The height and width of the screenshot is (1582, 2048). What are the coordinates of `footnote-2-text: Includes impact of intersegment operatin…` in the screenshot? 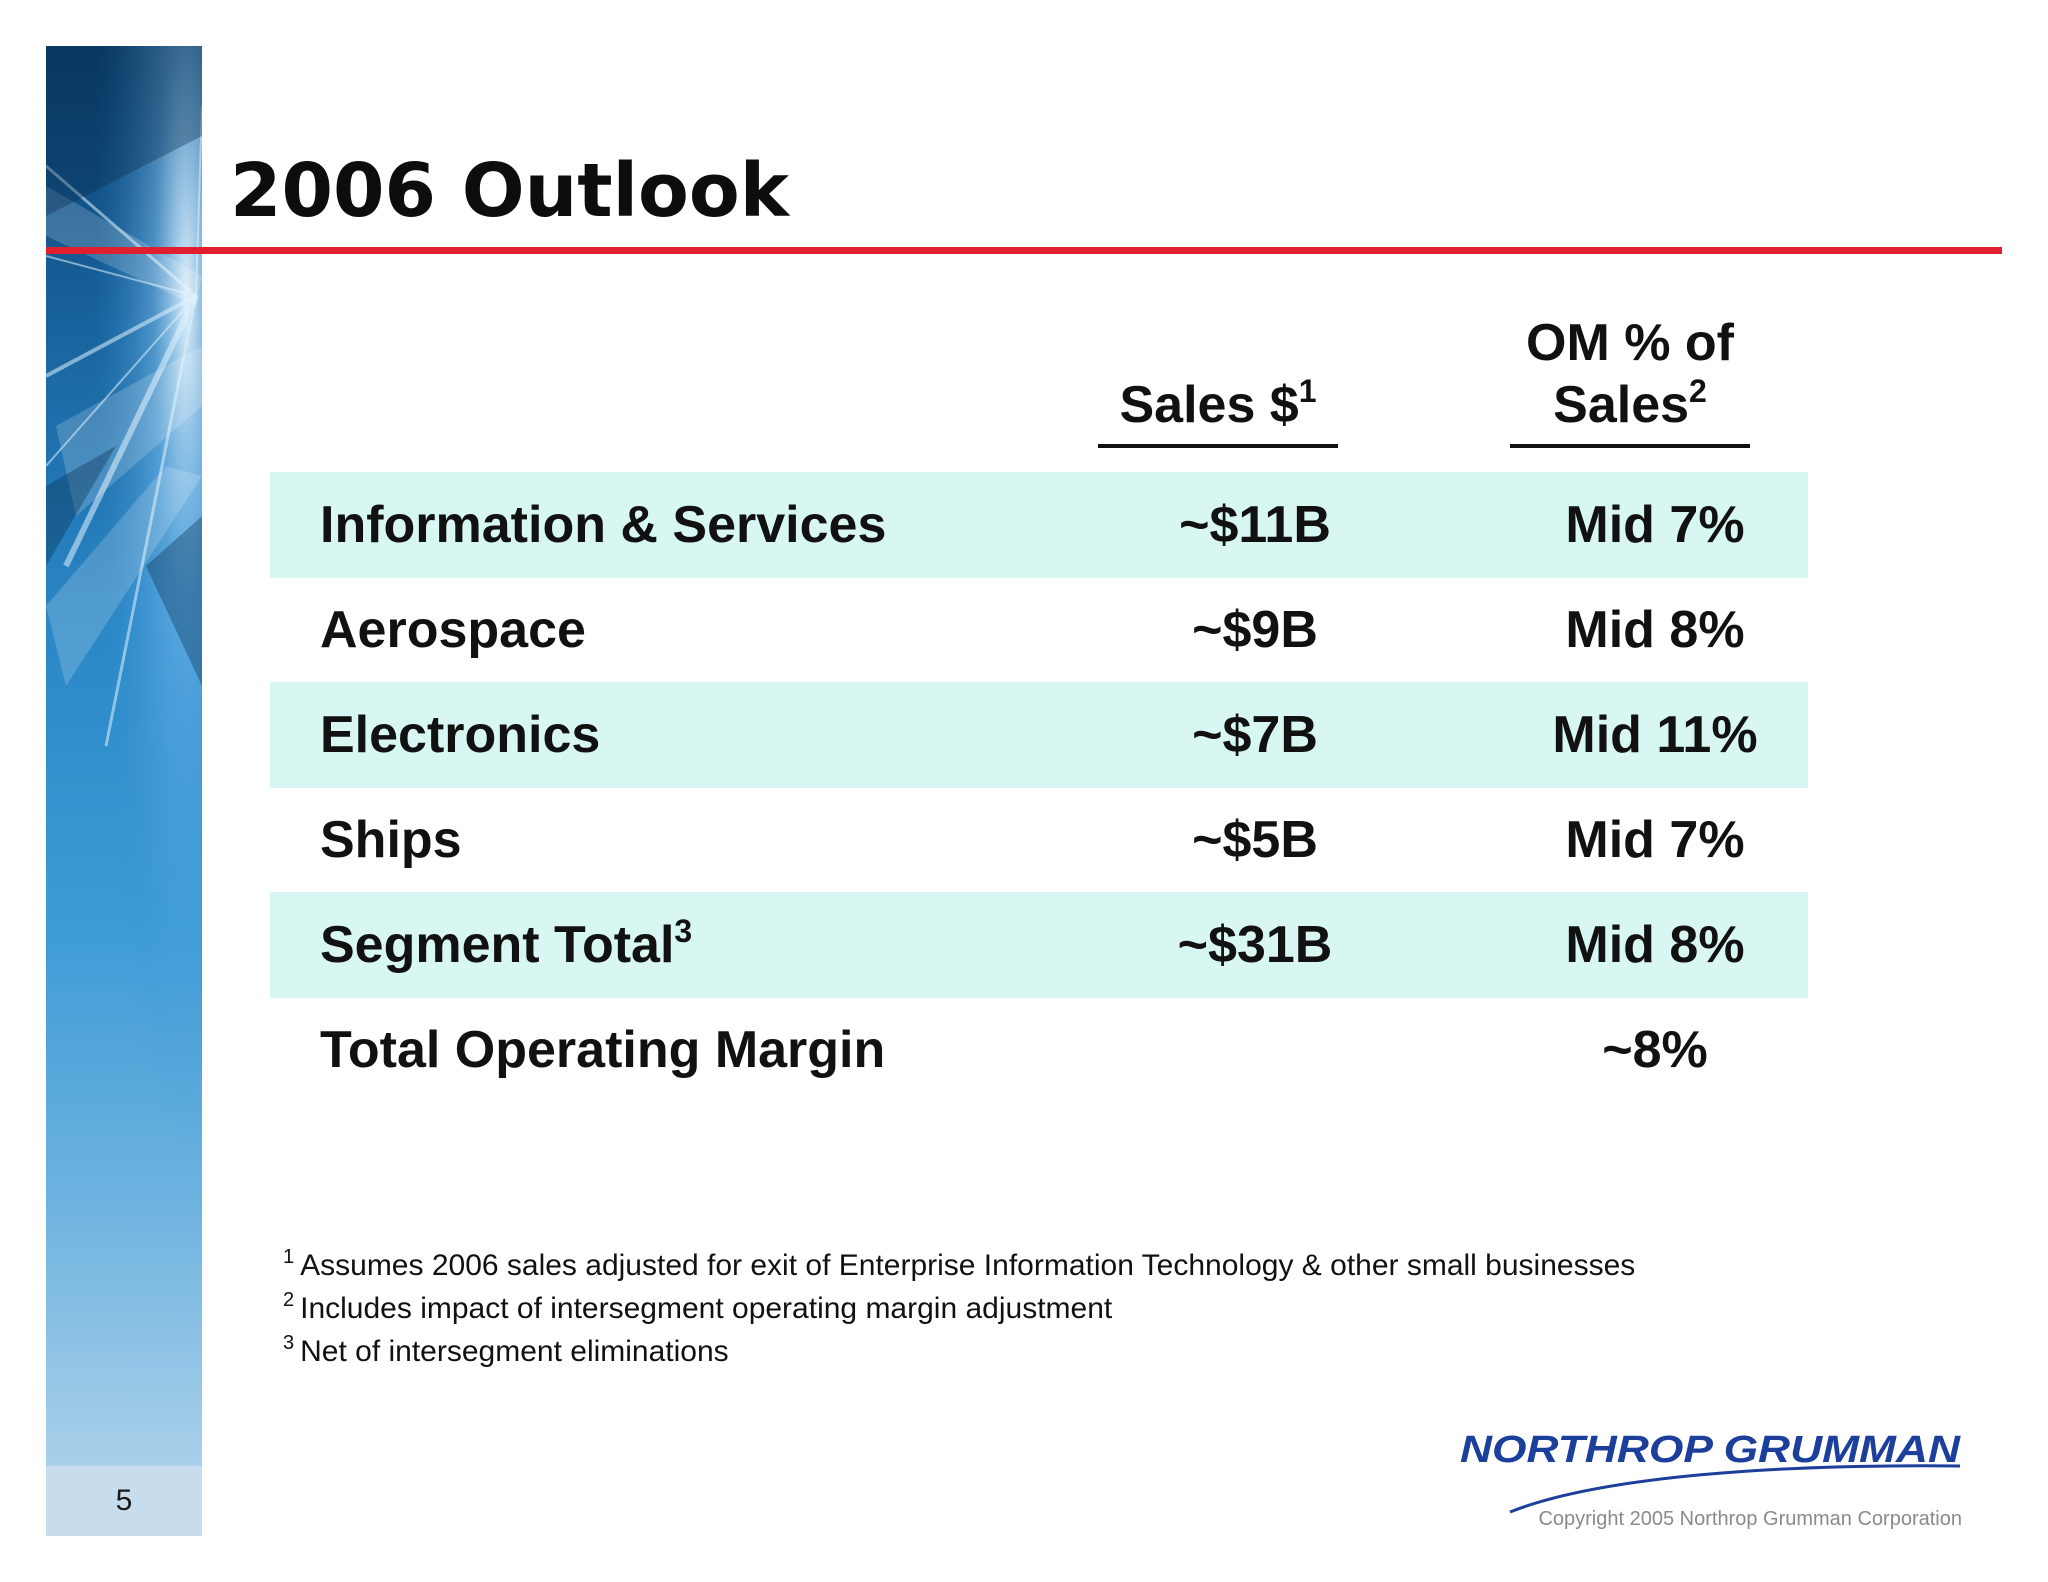 It's located at (706, 1308).